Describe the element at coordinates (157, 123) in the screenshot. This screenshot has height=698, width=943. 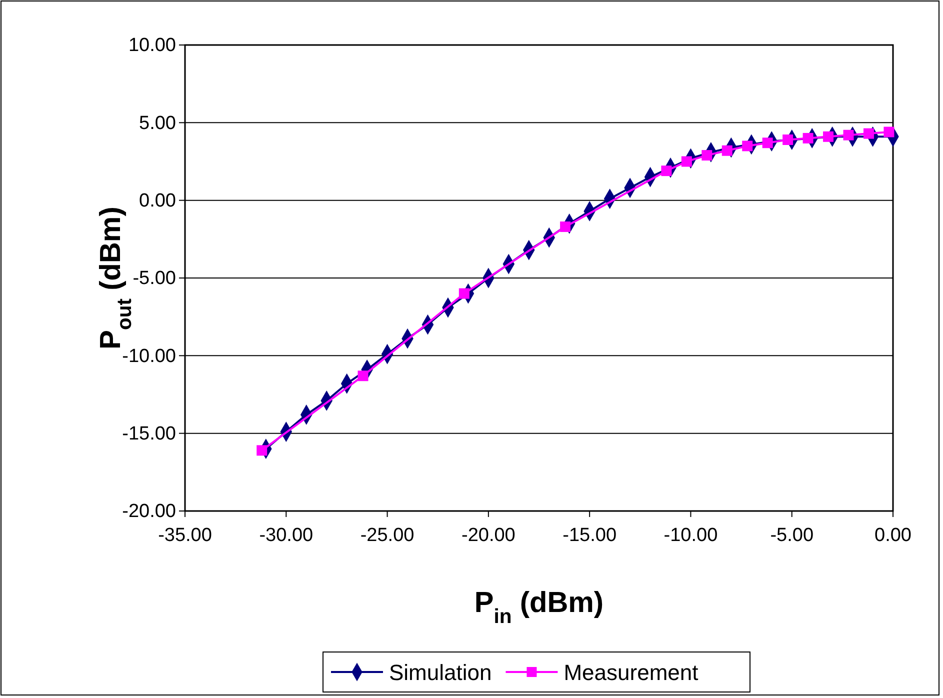
I see `y-tick-label: 5.00` at that location.